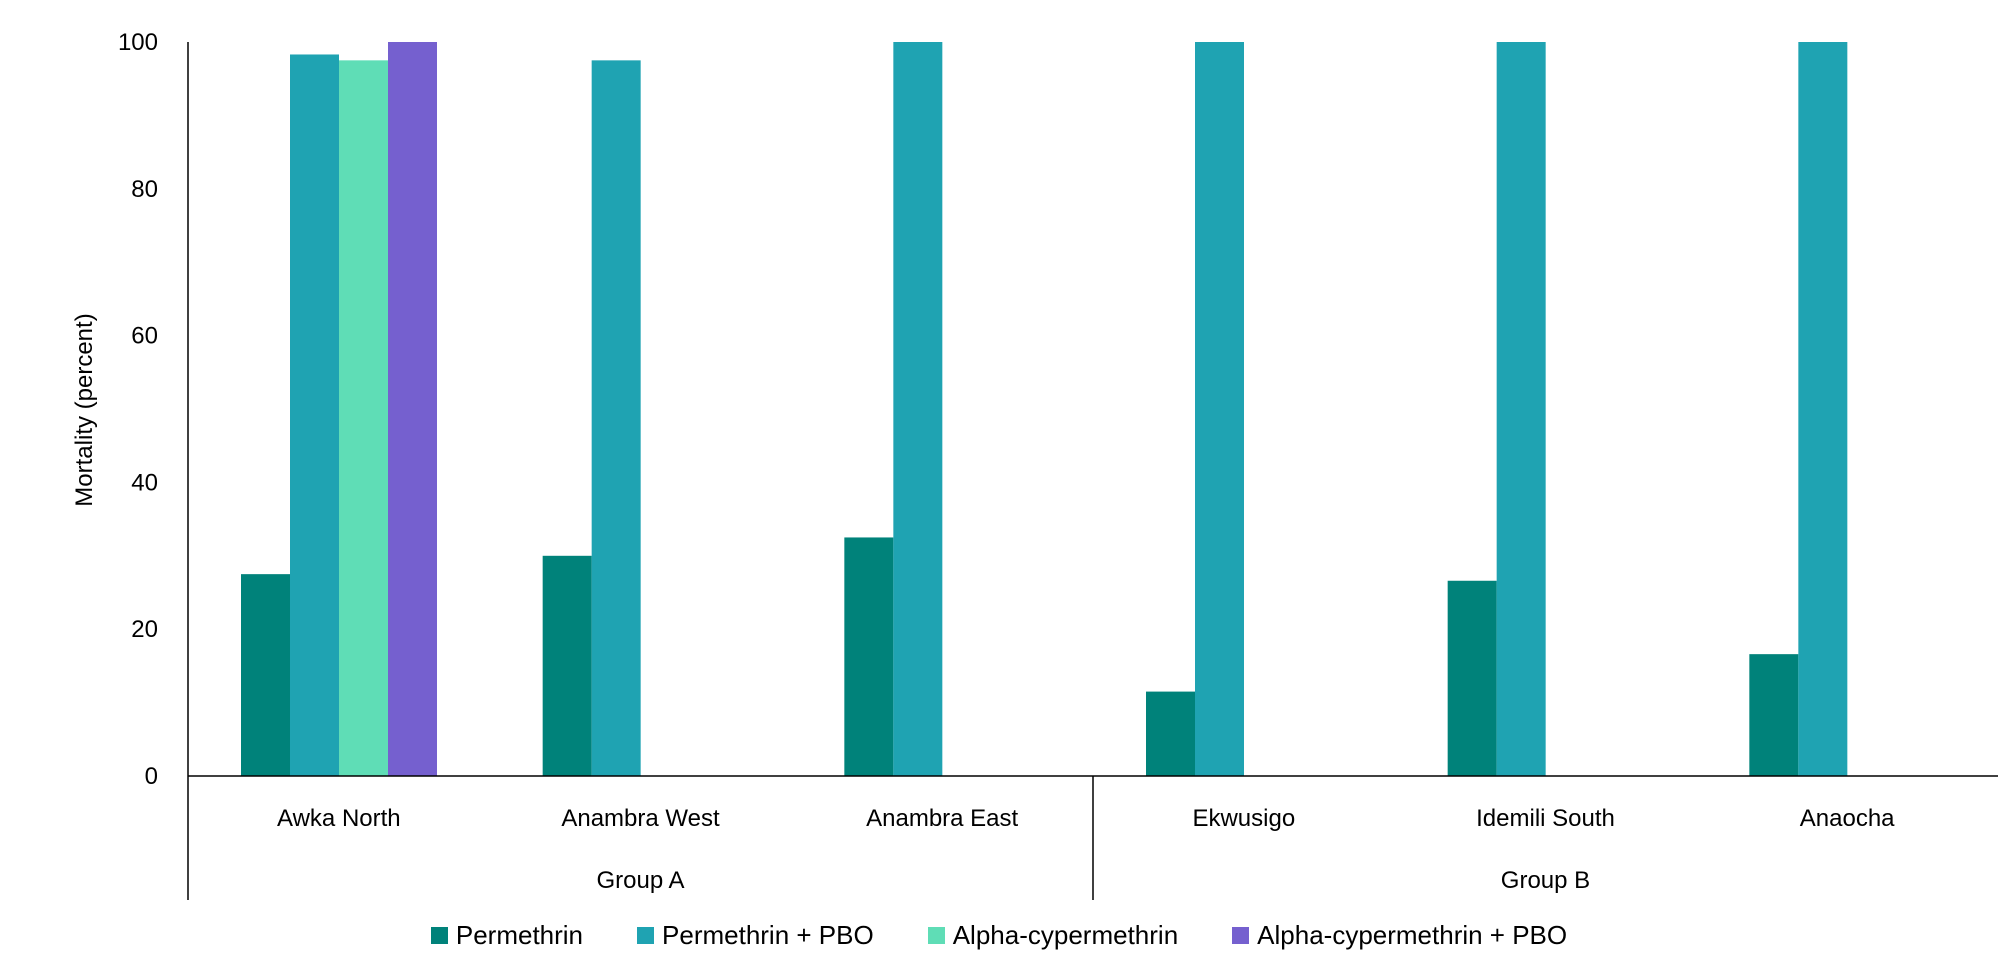  What do you see at coordinates (138, 409) in the screenshot?
I see `y-axis-ticks: 0 20 40 60 80 100` at bounding box center [138, 409].